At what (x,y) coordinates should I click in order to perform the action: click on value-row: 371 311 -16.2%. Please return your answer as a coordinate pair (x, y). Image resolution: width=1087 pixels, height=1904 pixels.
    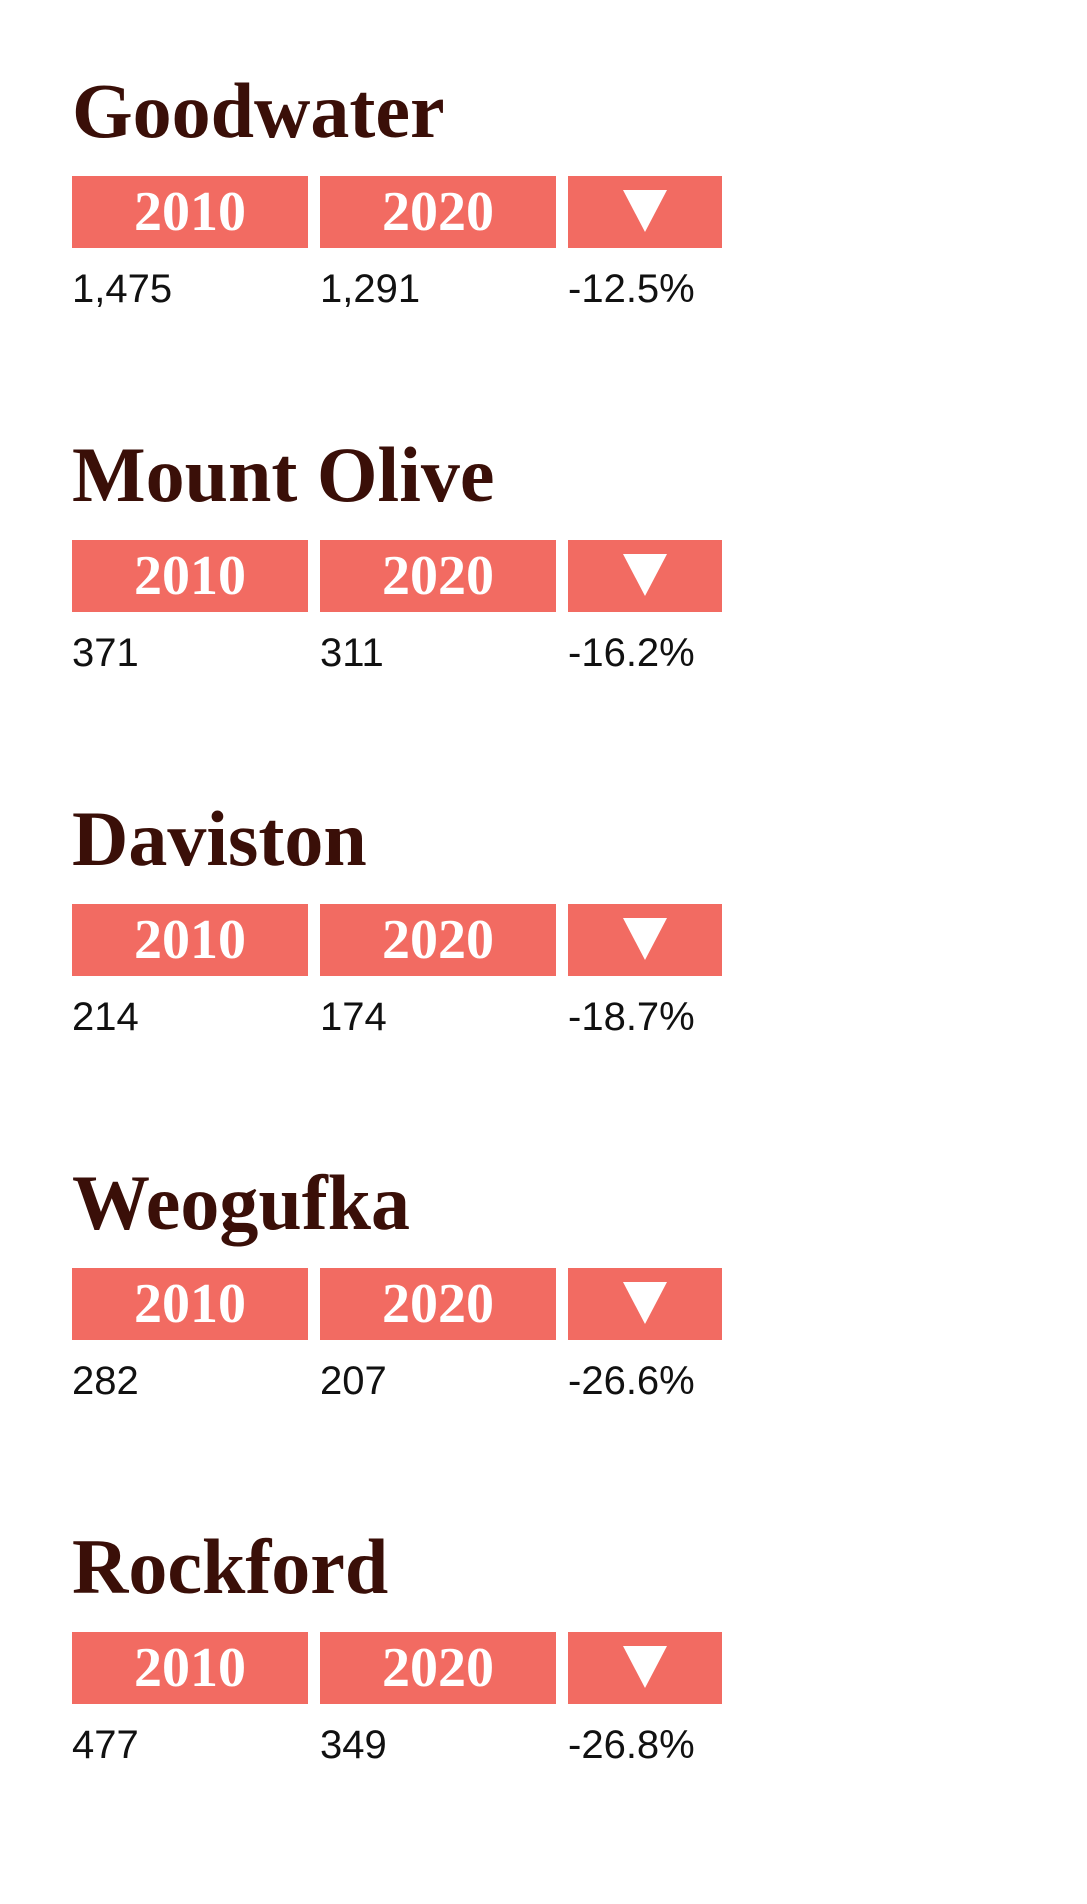
    Looking at the image, I should click on (397, 653).